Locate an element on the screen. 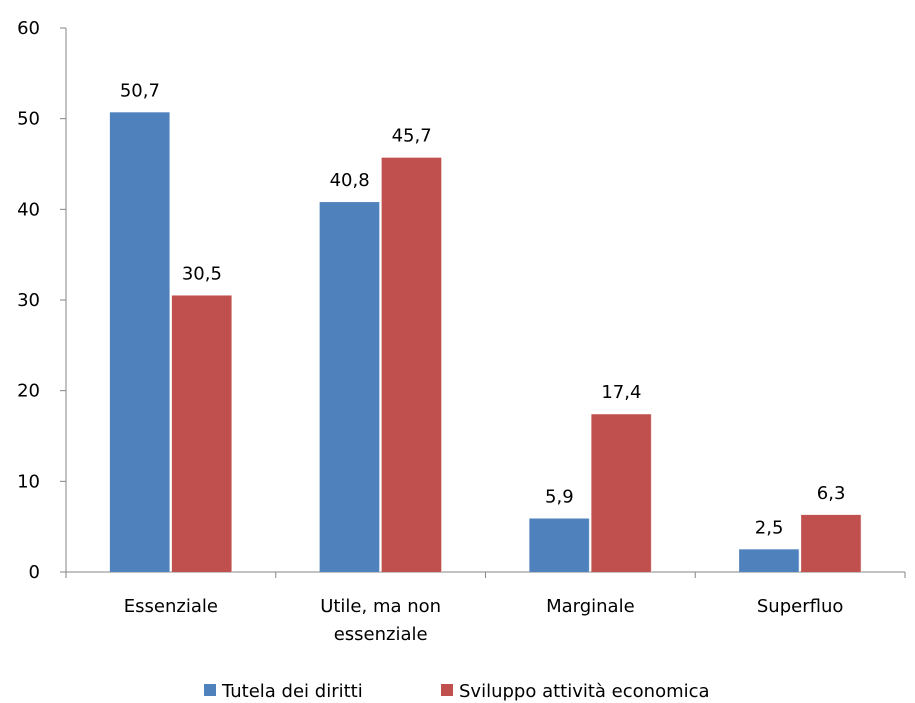  data-label: 5,9 is located at coordinates (559, 497).